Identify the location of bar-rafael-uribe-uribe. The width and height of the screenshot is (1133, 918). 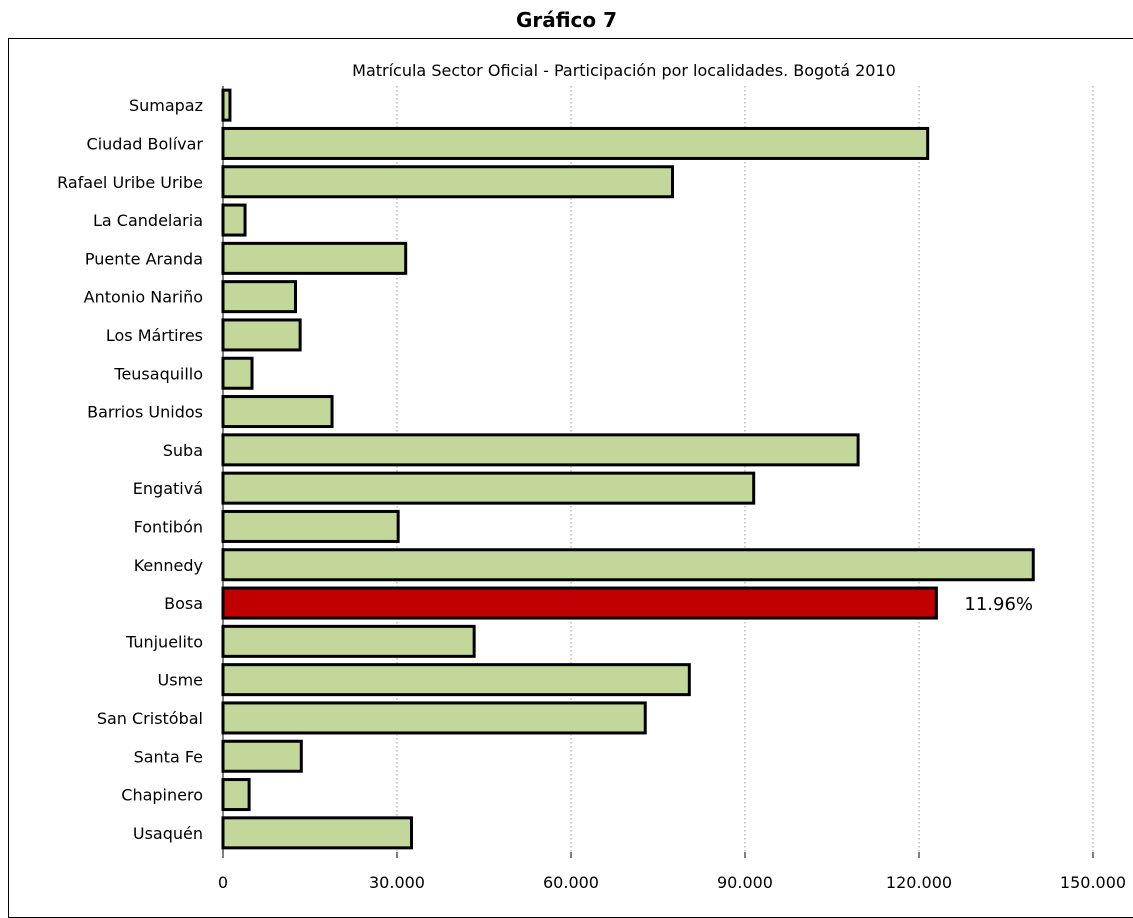
(447, 182).